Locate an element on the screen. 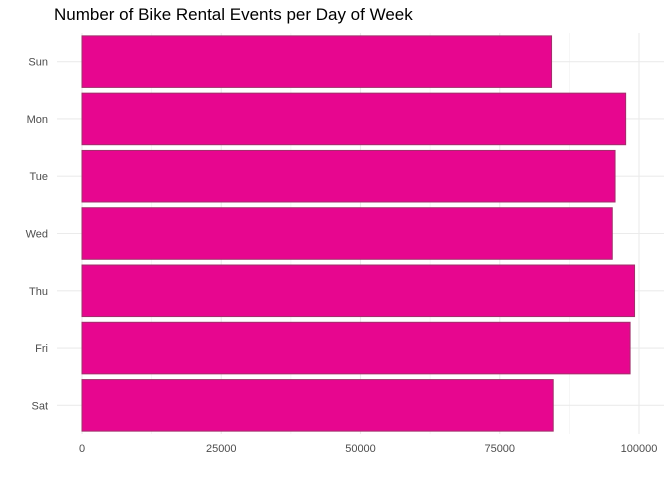 Image resolution: width=672 pixels, height=480 pixels. y-tick-label-wed: Wed is located at coordinates (37, 235).